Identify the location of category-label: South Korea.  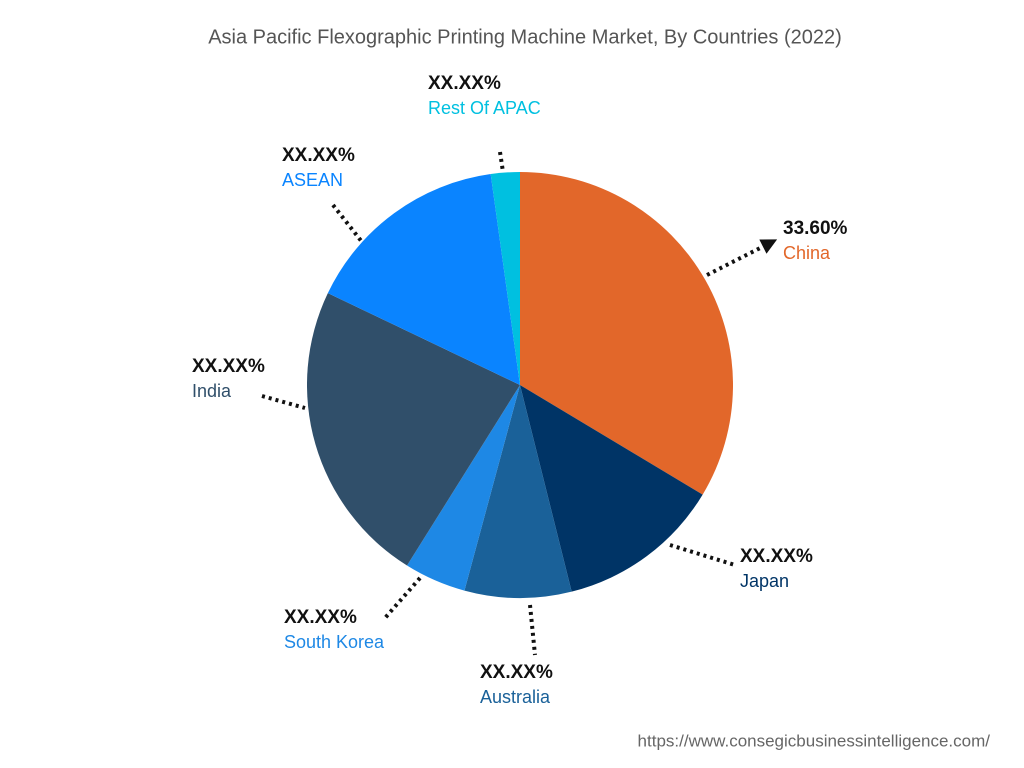
(334, 642).